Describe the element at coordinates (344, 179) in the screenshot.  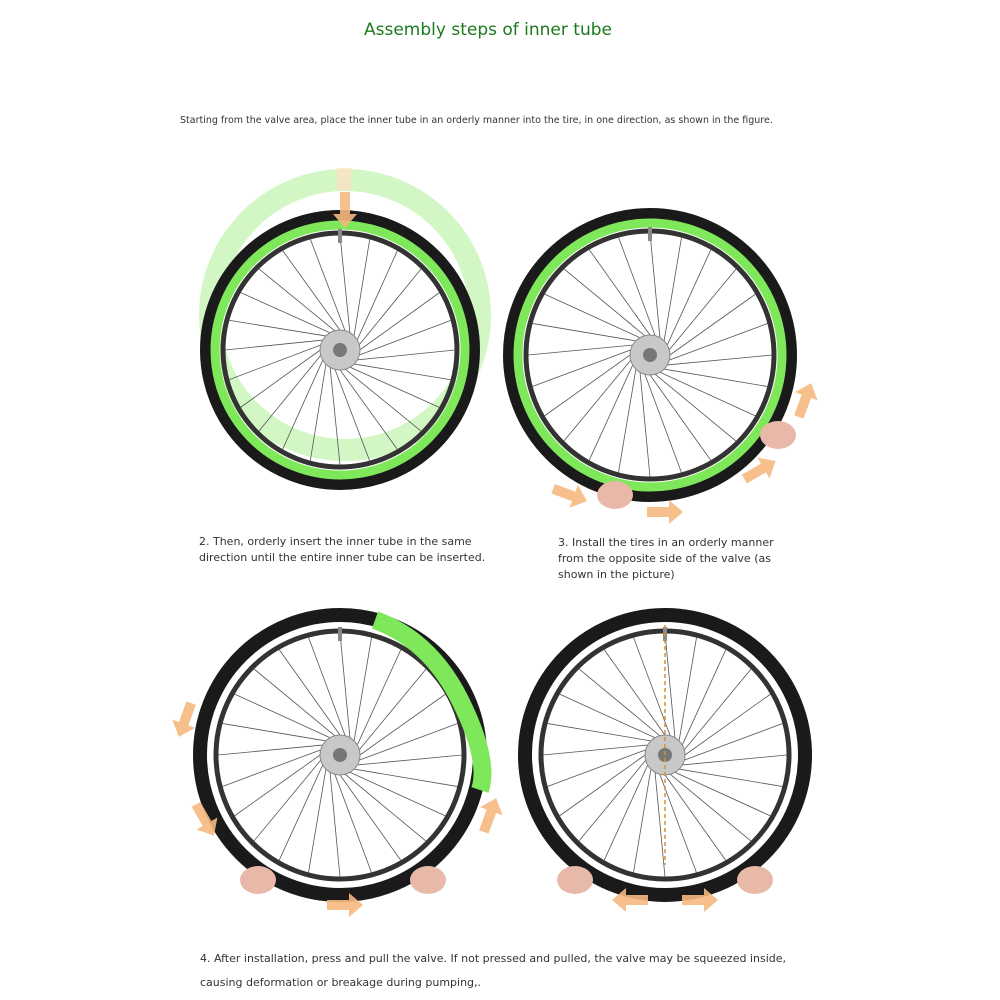
I see `arrow-icon` at that location.